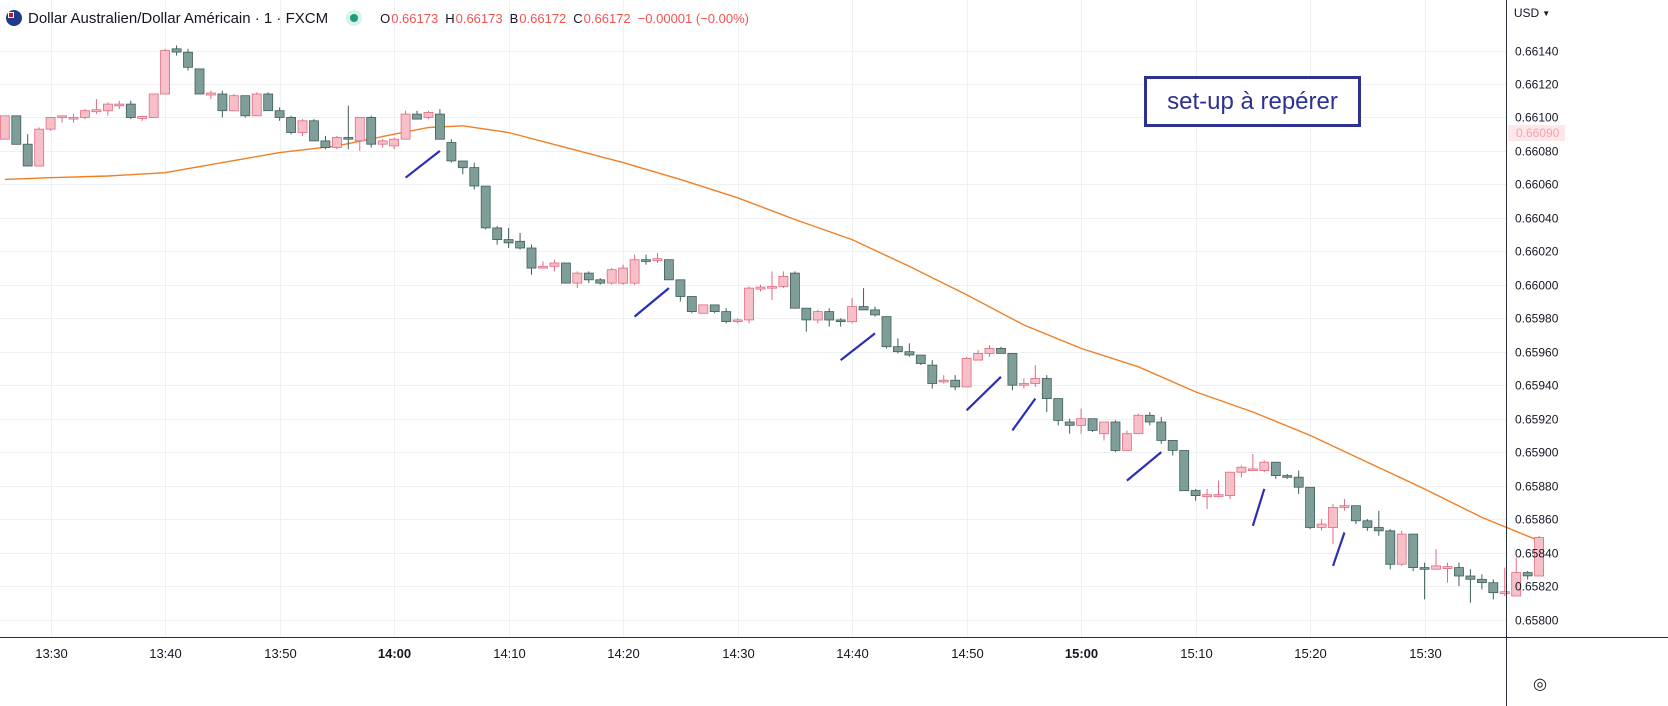 The height and width of the screenshot is (706, 1668). Describe the element at coordinates (1537, 319) in the screenshot. I see `y-tick-label: 0.65980` at that location.